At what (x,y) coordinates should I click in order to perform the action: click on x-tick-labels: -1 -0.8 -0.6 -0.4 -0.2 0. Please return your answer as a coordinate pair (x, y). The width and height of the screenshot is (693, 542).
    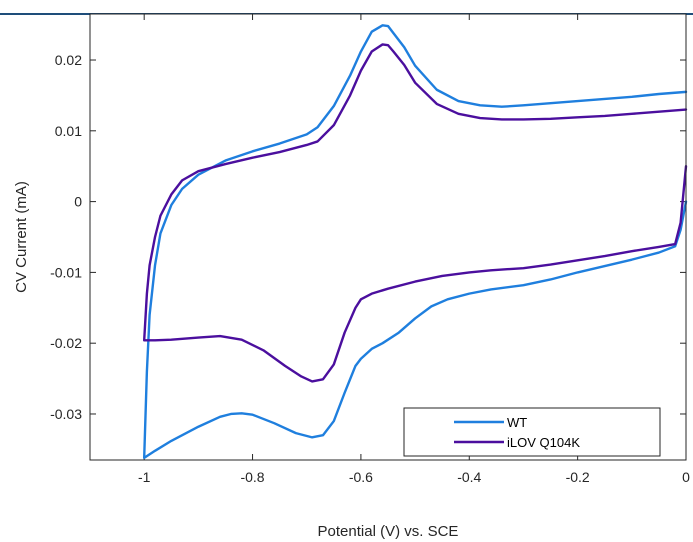
    Looking at the image, I should click on (414, 477).